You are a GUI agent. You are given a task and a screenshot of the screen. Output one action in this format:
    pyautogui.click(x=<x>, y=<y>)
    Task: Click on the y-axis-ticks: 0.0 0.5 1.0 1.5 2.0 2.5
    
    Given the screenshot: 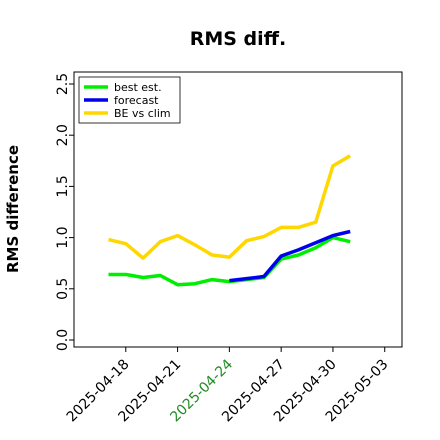 What is the action you would take?
    pyautogui.click(x=64, y=212)
    